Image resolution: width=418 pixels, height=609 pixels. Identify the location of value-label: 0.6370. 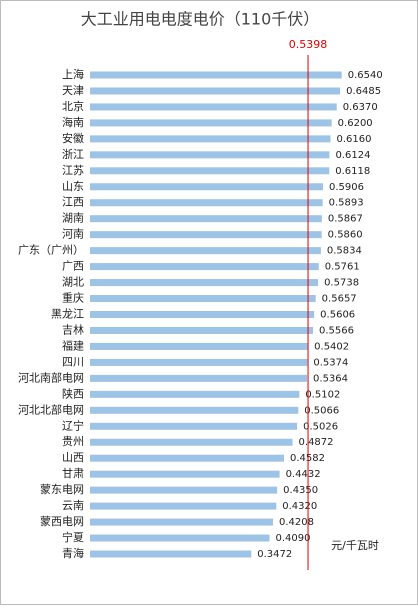
(360, 107).